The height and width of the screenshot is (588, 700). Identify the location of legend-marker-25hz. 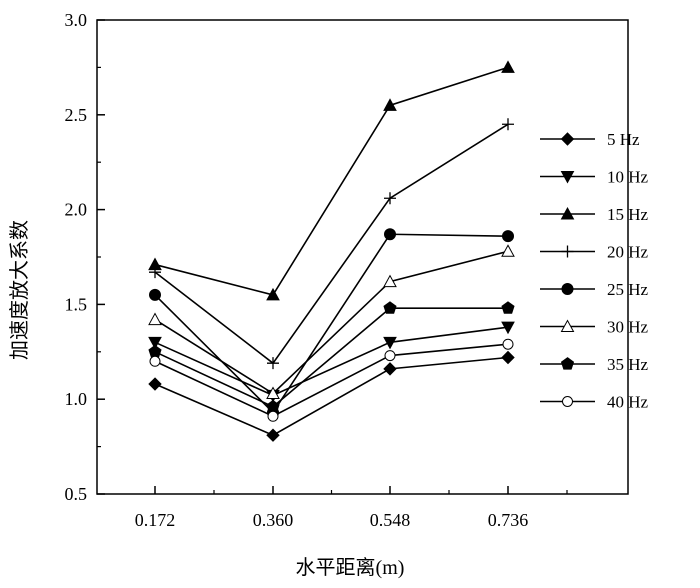
(567, 289).